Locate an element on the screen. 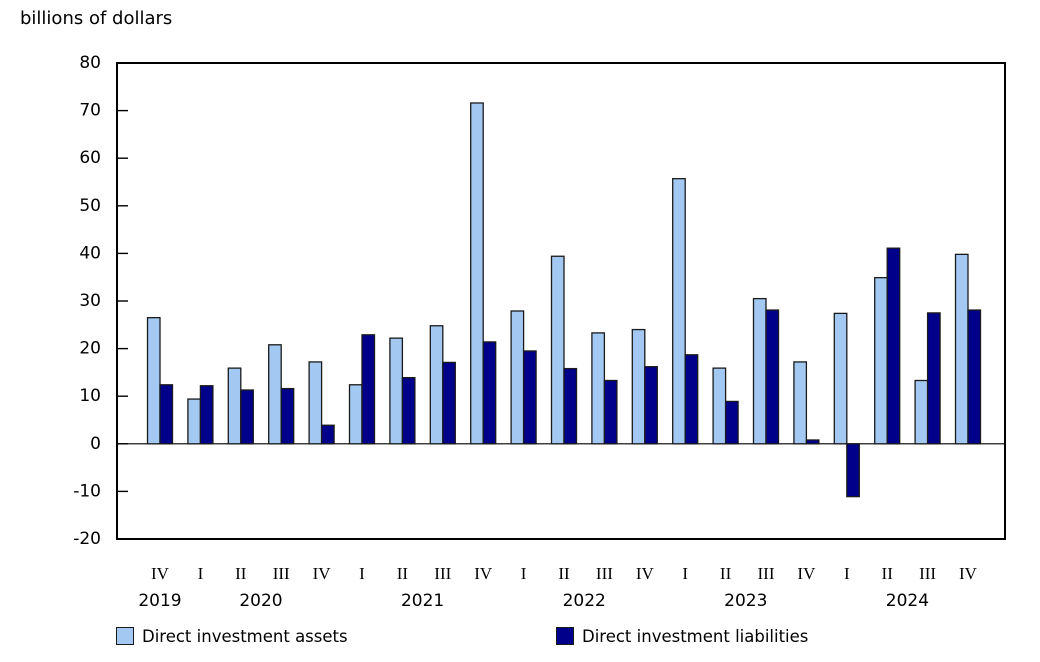  y-tick-label: 0 is located at coordinates (95, 444).